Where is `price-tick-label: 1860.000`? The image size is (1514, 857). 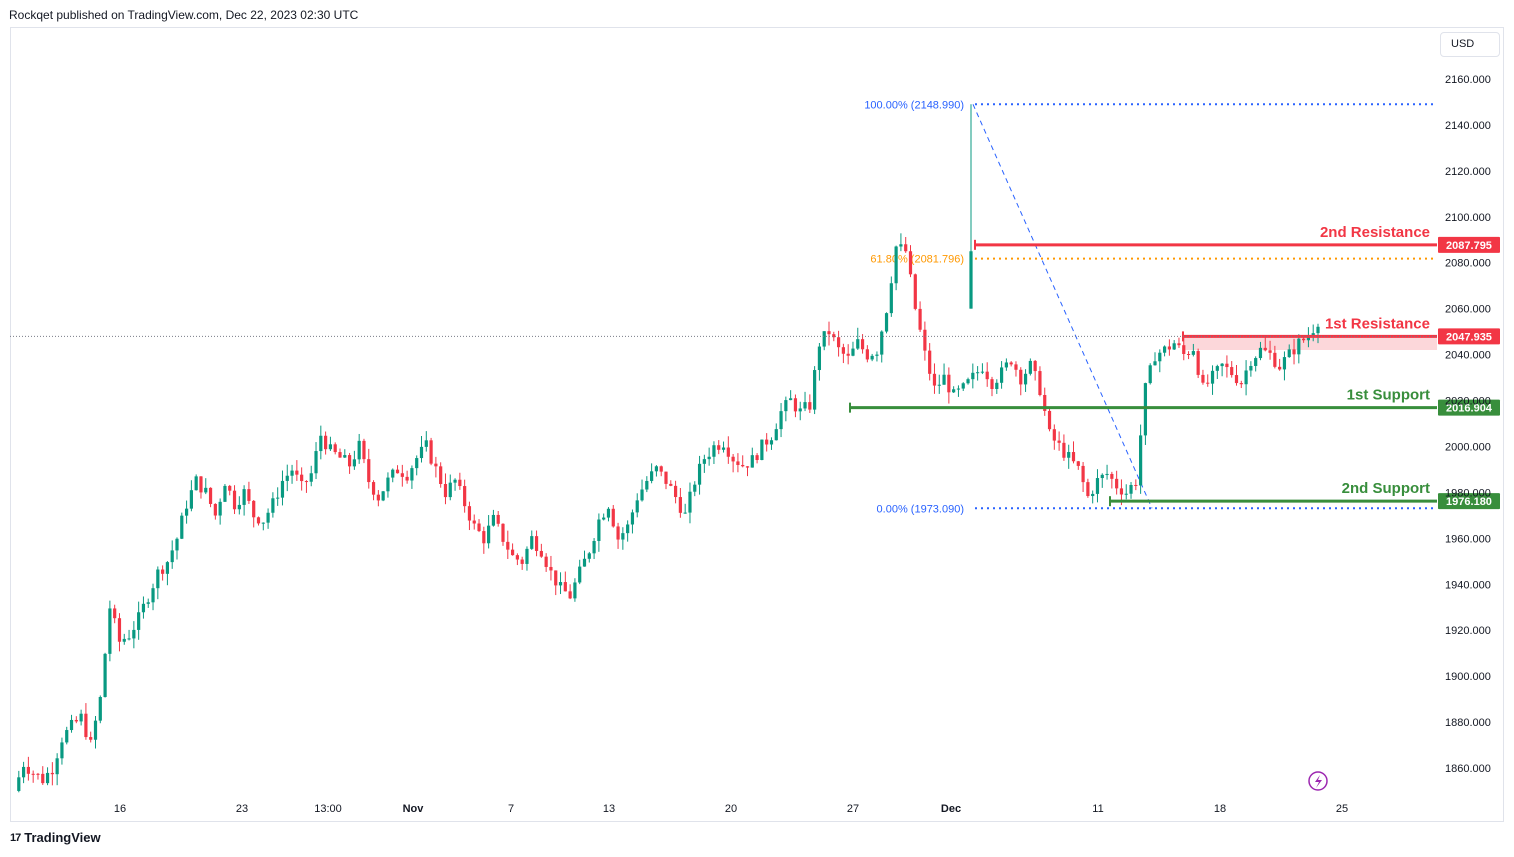
price-tick-label: 1860.000 is located at coordinates (1468, 769).